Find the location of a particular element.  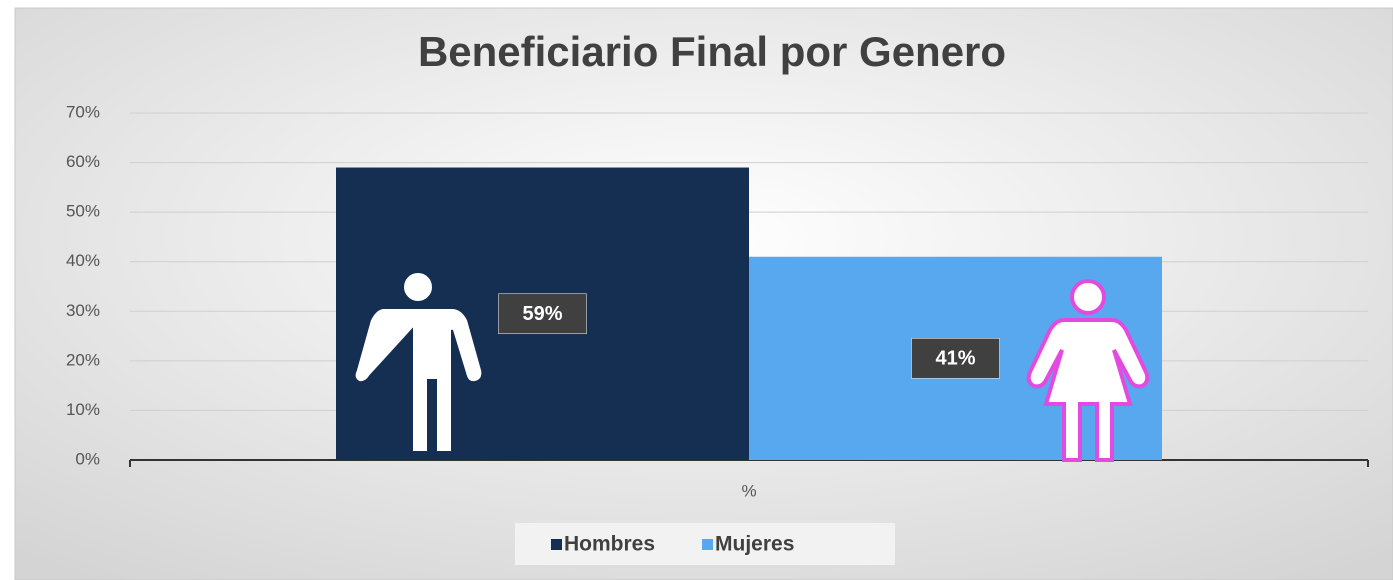

legend-label: Mujeres is located at coordinates (754, 544).